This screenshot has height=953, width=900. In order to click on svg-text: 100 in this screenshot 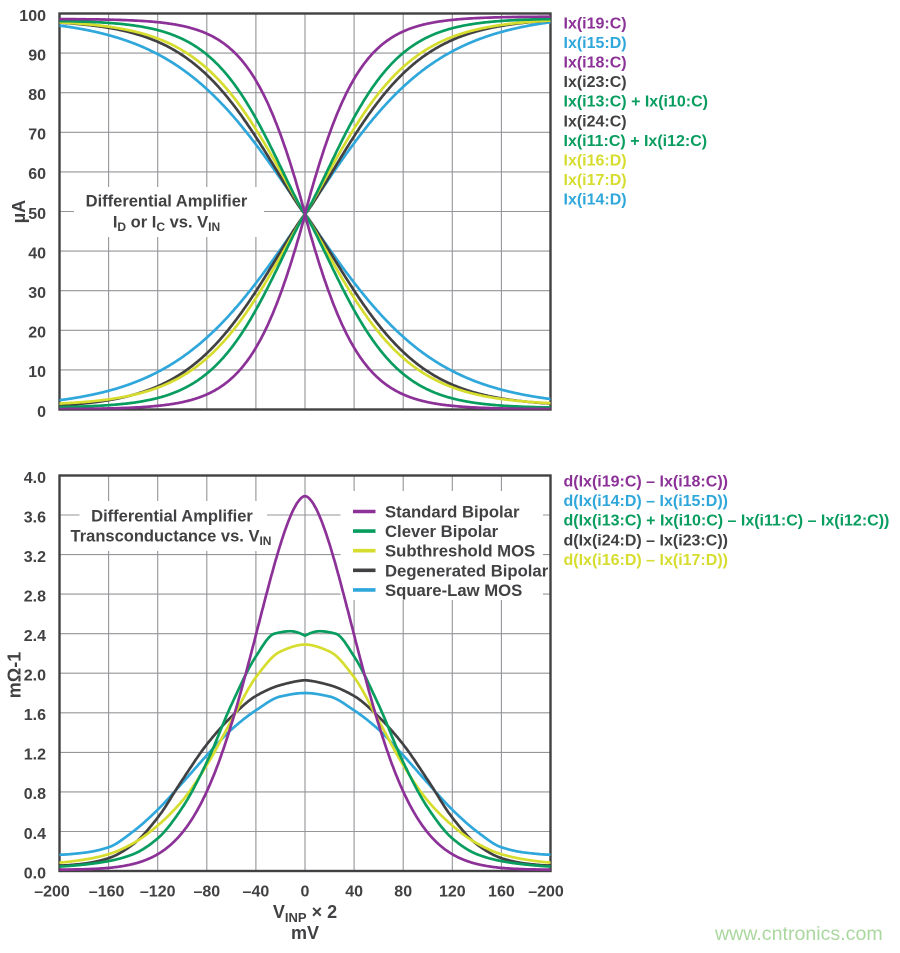, I will do `click(32, 16)`.